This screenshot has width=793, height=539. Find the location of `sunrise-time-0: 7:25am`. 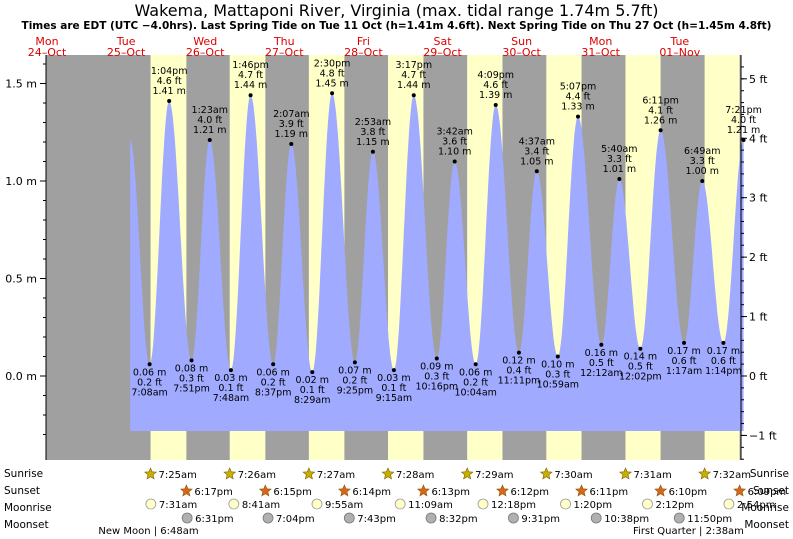

sunrise-time-0: 7:25am is located at coordinates (178, 475).